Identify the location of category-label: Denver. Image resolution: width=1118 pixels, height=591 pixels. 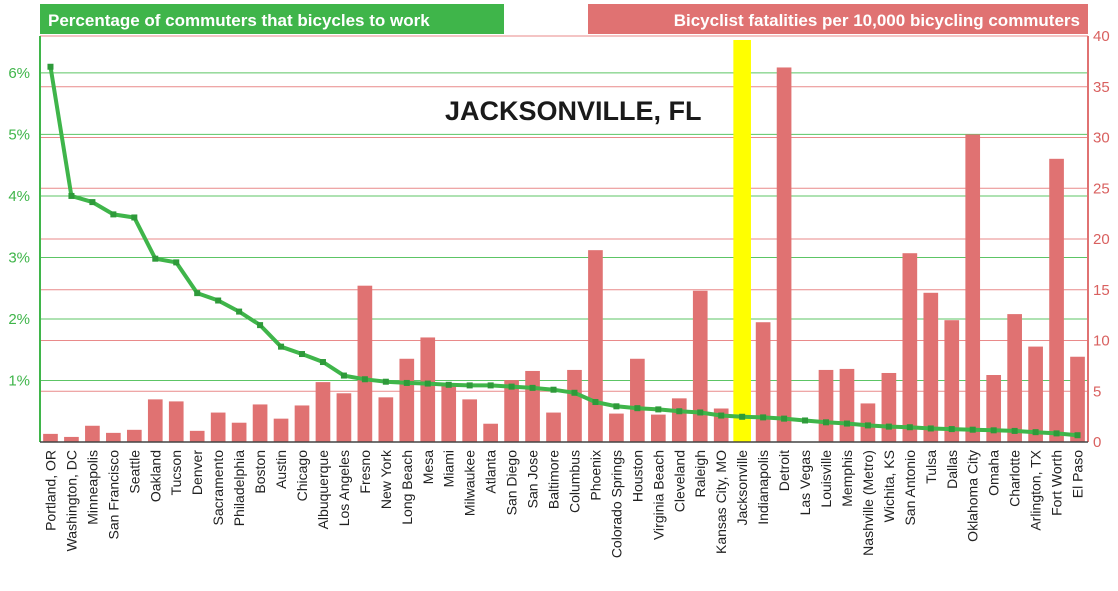
(197, 472).